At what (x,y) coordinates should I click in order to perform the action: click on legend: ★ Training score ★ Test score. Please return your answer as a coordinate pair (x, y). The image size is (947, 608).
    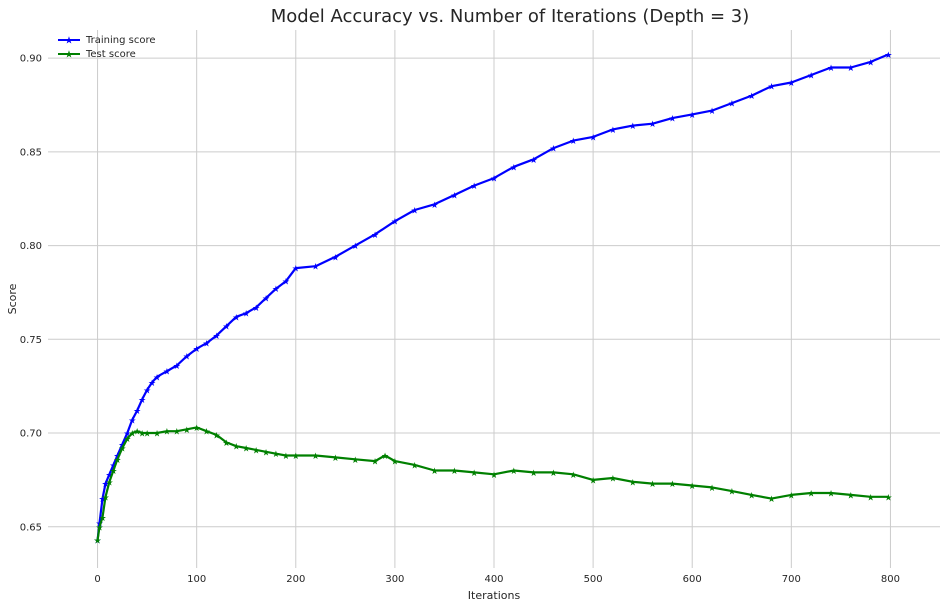
    Looking at the image, I should click on (107, 48).